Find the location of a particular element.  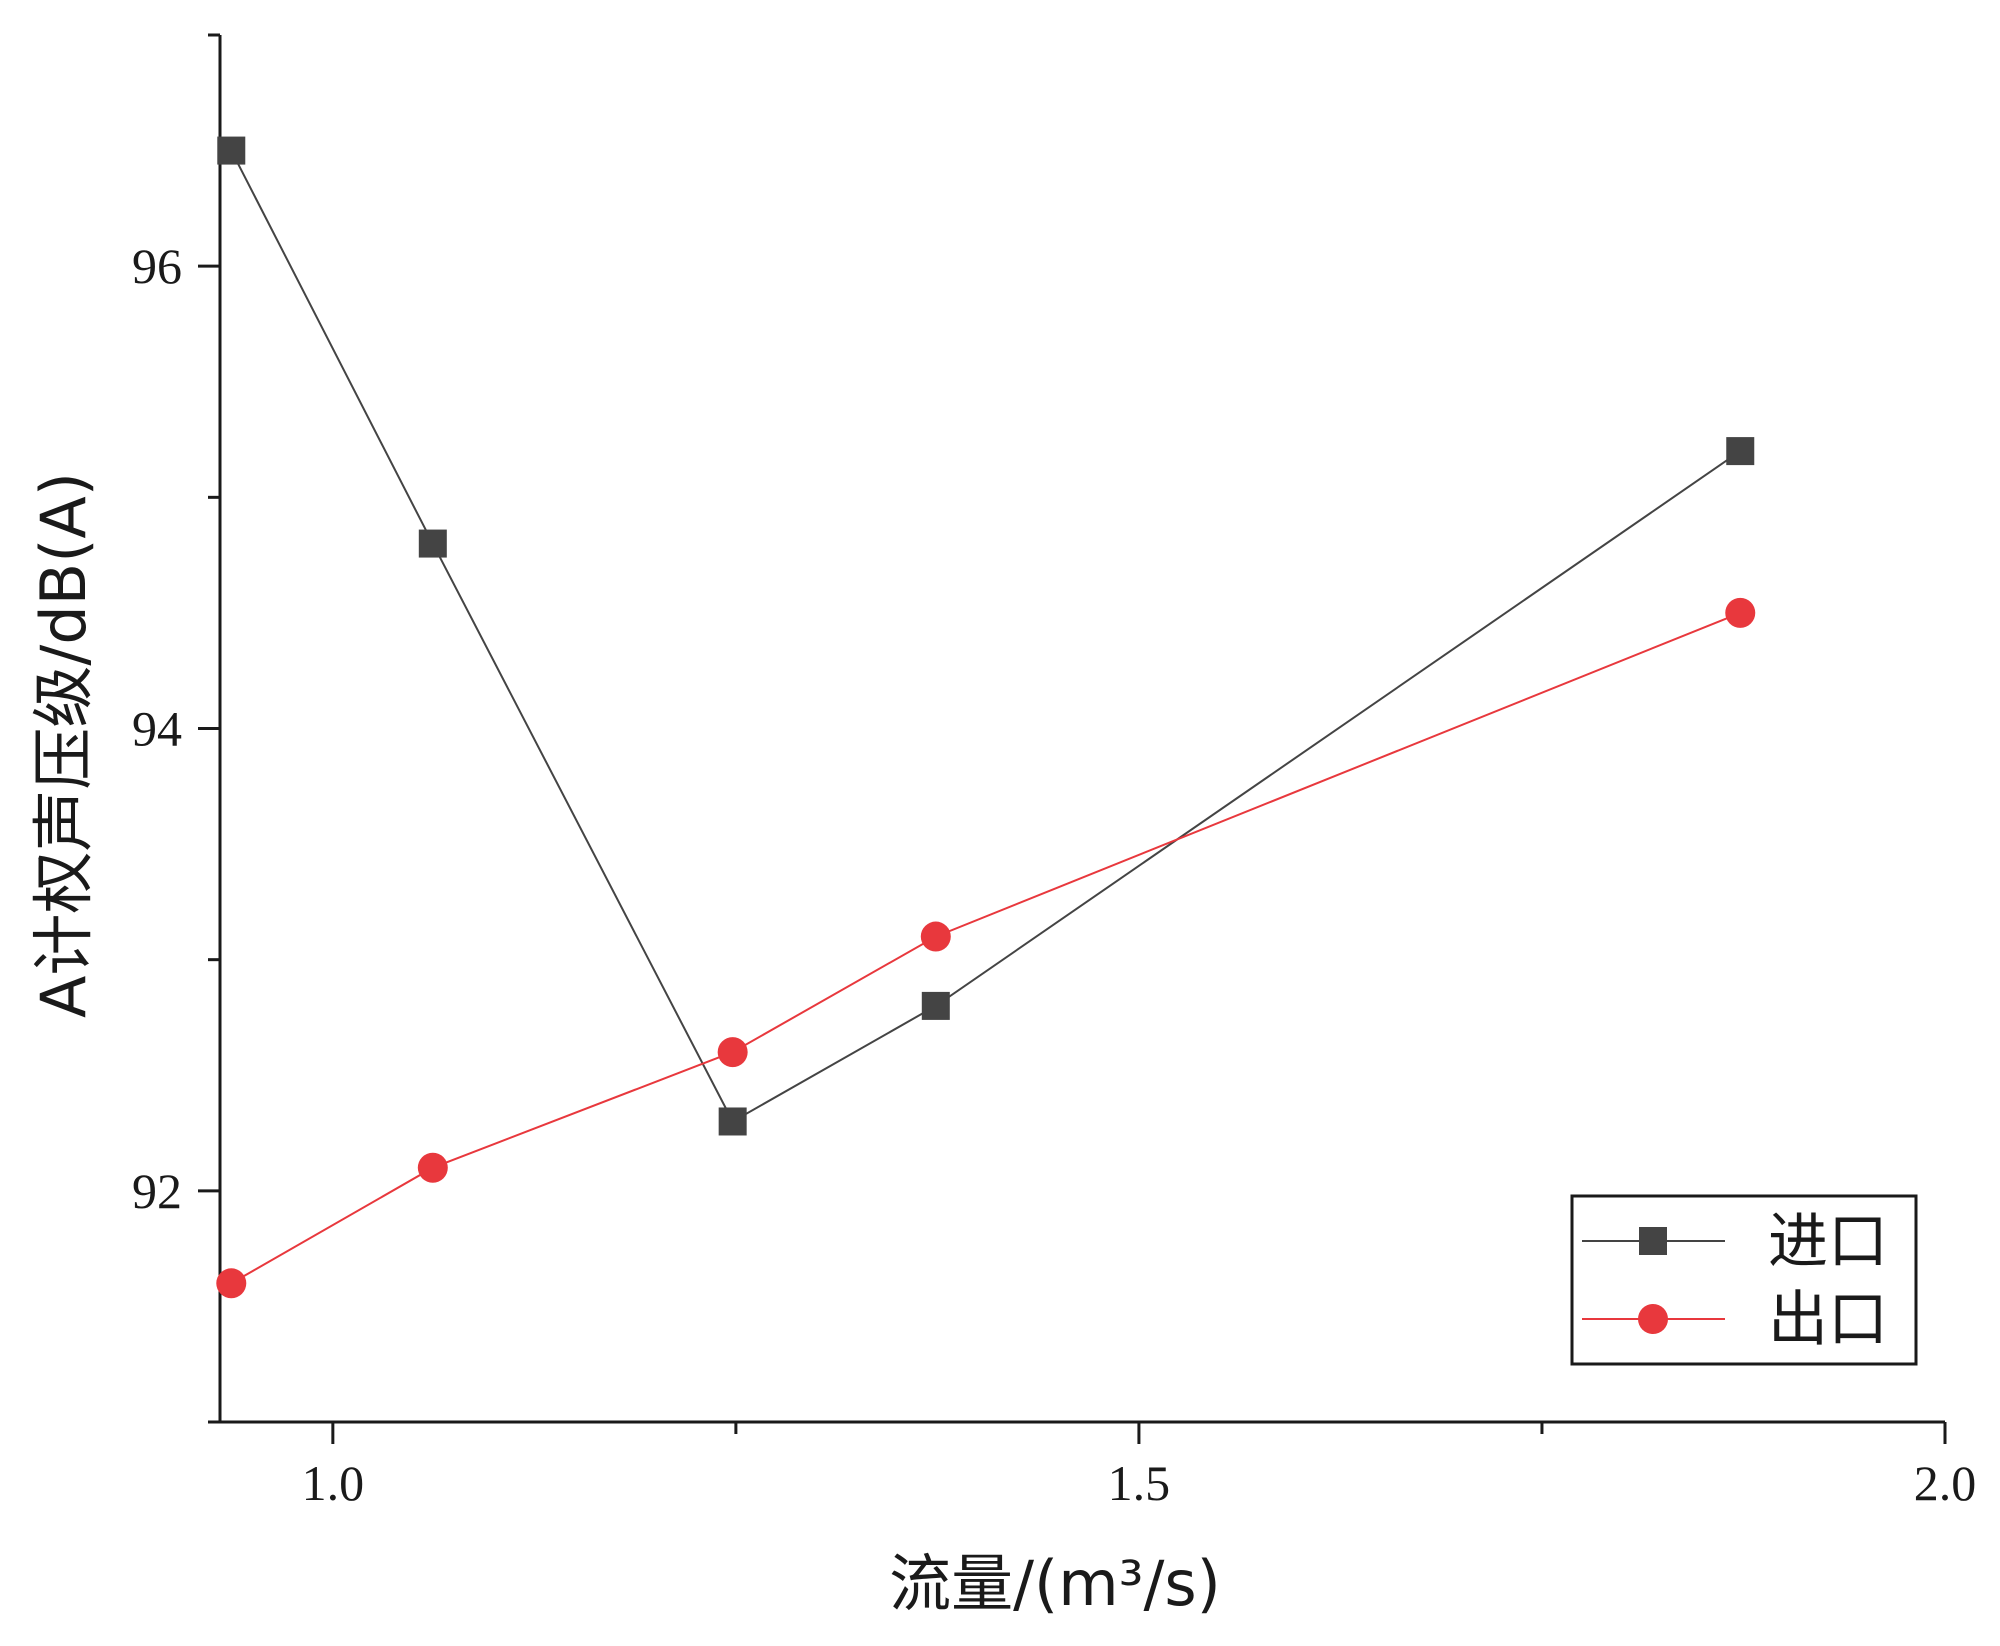

y-tick-label: 92 is located at coordinates (157, 1191).